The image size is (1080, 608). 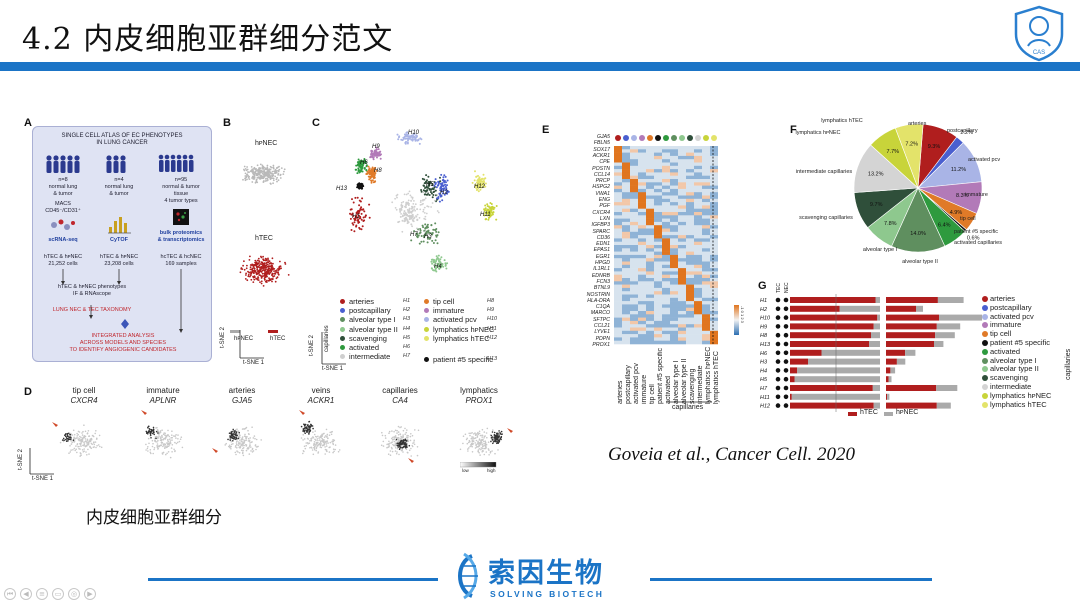 I want to click on col3-l2: tissue, so click(x=181, y=194).